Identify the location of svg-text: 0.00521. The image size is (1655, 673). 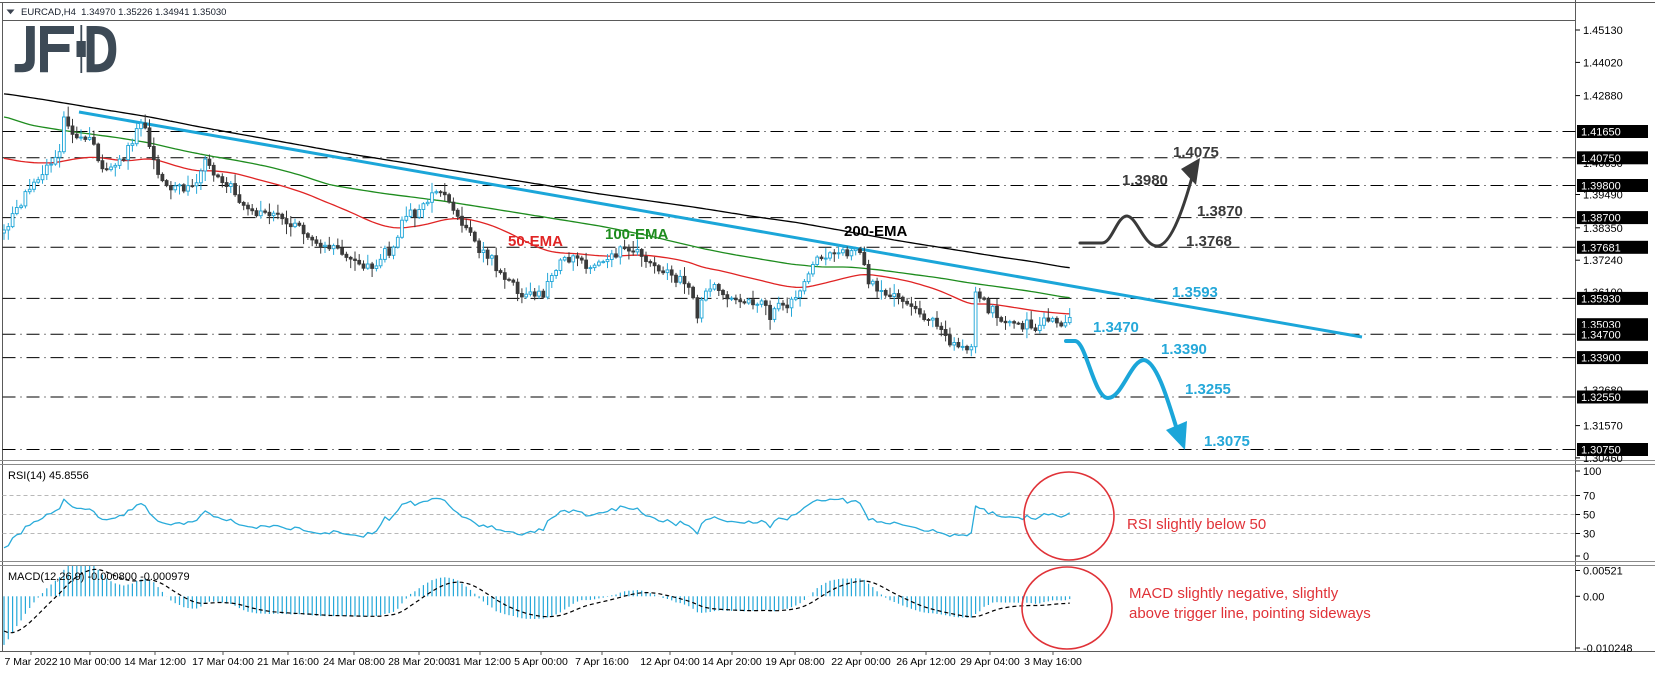
(1603, 572).